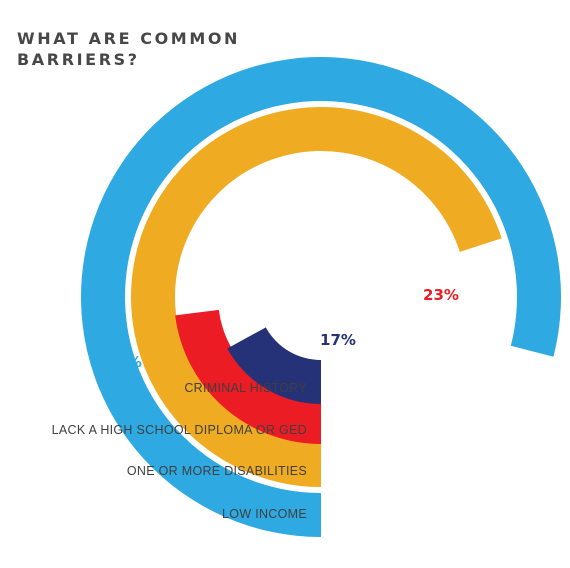 The width and height of the screenshot is (570, 568). What do you see at coordinates (160, 260) in the screenshot?
I see `value-label-one-or-more-disabilities: 70%` at bounding box center [160, 260].